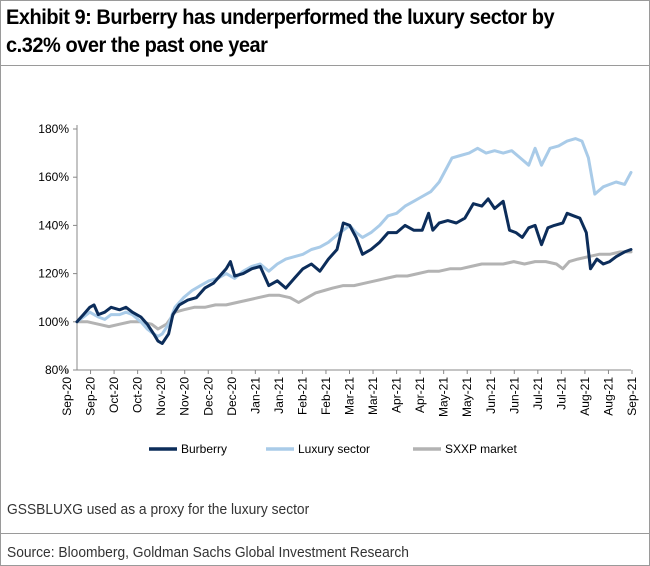  What do you see at coordinates (53, 177) in the screenshot?
I see `y-tick-label: 160%` at bounding box center [53, 177].